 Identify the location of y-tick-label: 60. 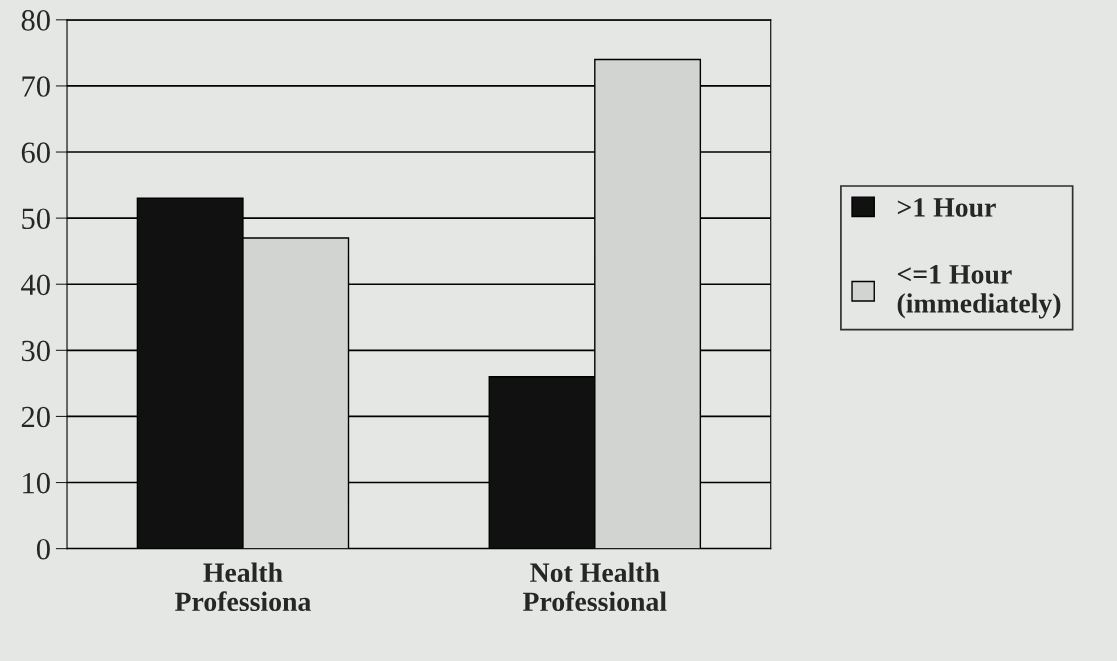
(35, 152).